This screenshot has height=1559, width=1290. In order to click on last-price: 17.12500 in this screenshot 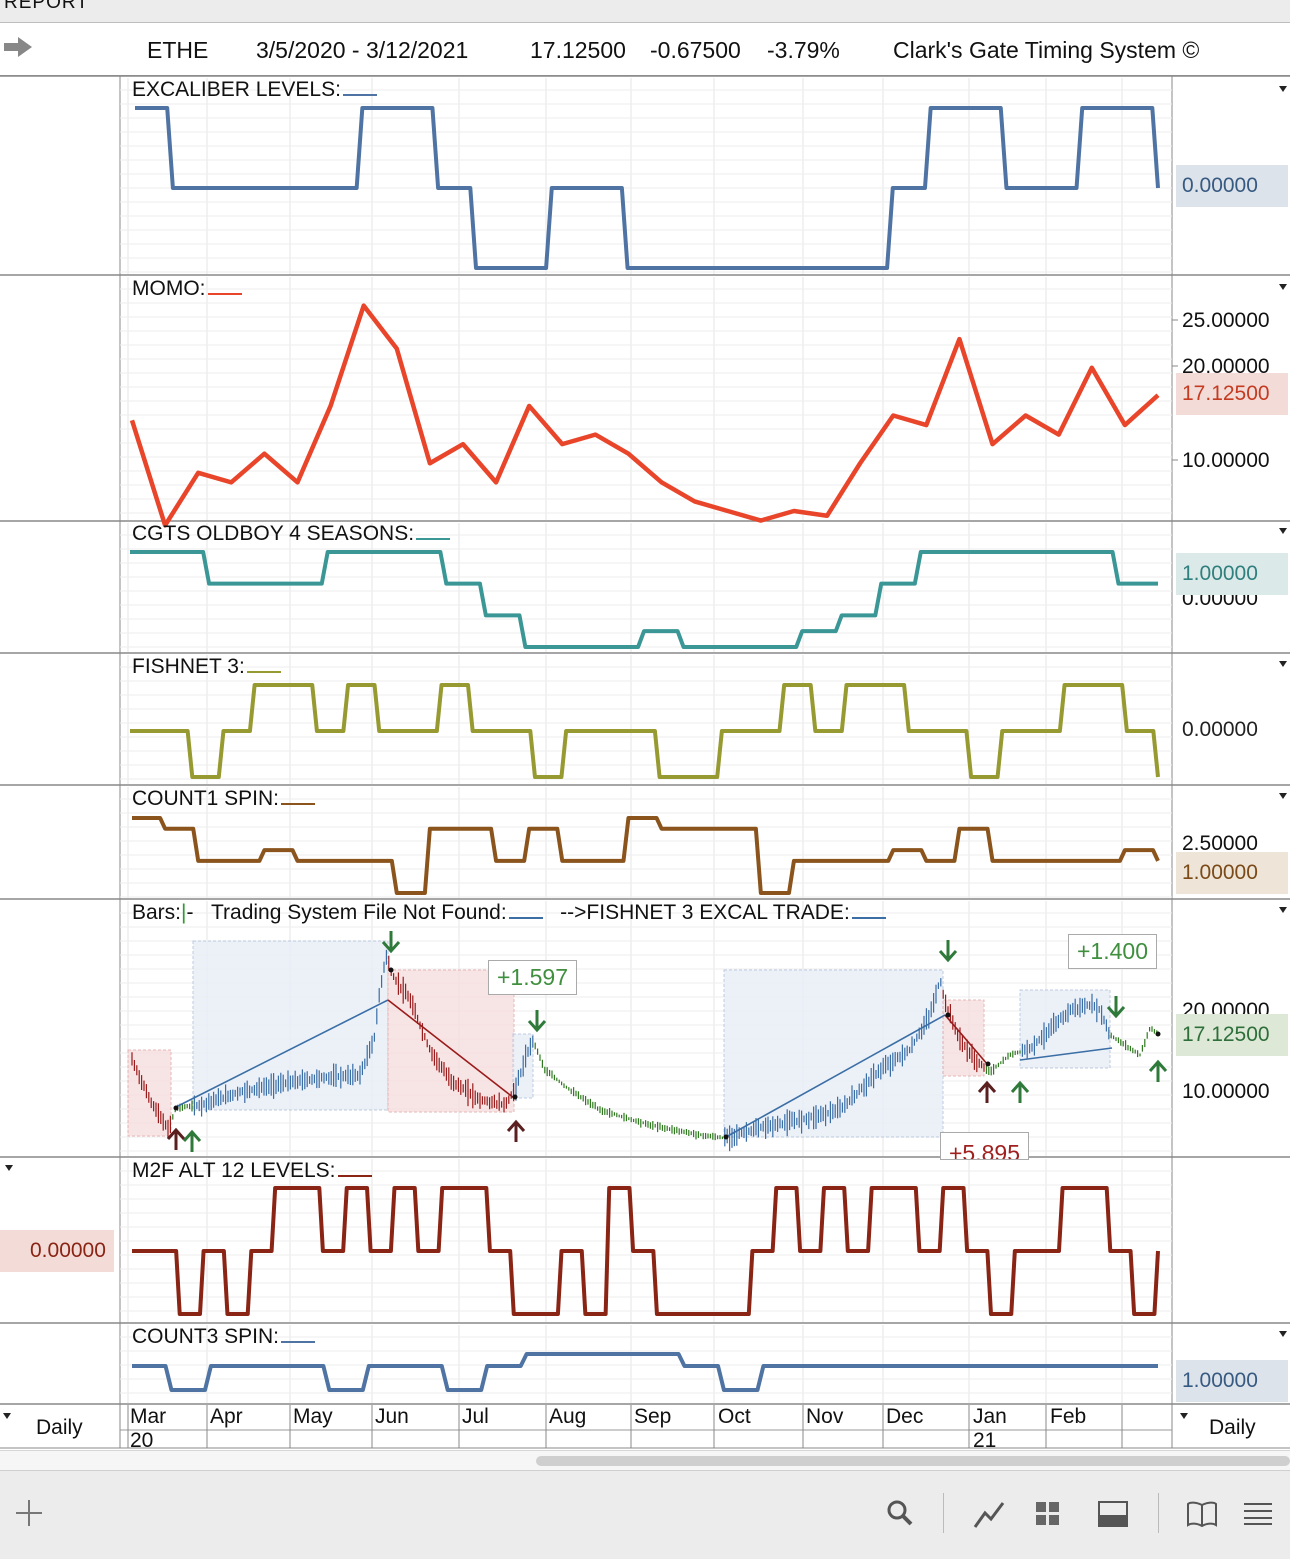, I will do `click(578, 50)`.